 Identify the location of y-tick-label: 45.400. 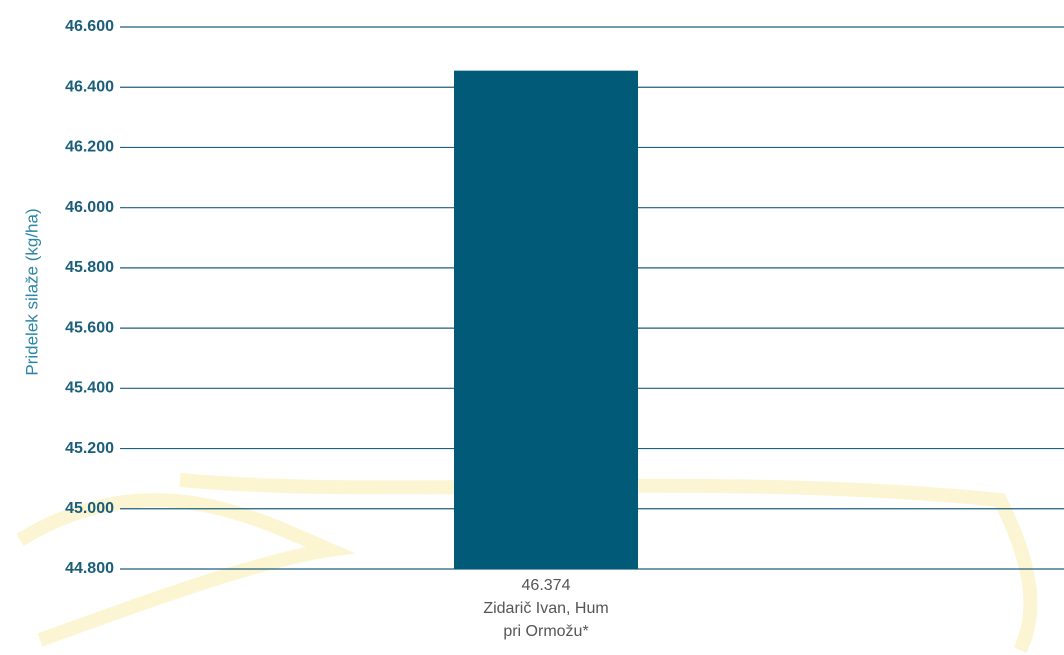
(89, 388).